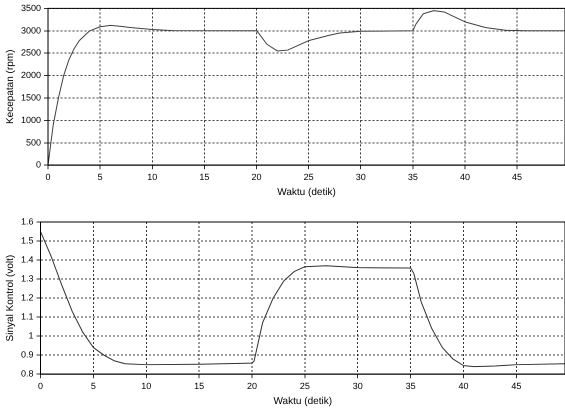  What do you see at coordinates (31, 119) in the screenshot?
I see `y-tick-label: 1000` at bounding box center [31, 119].